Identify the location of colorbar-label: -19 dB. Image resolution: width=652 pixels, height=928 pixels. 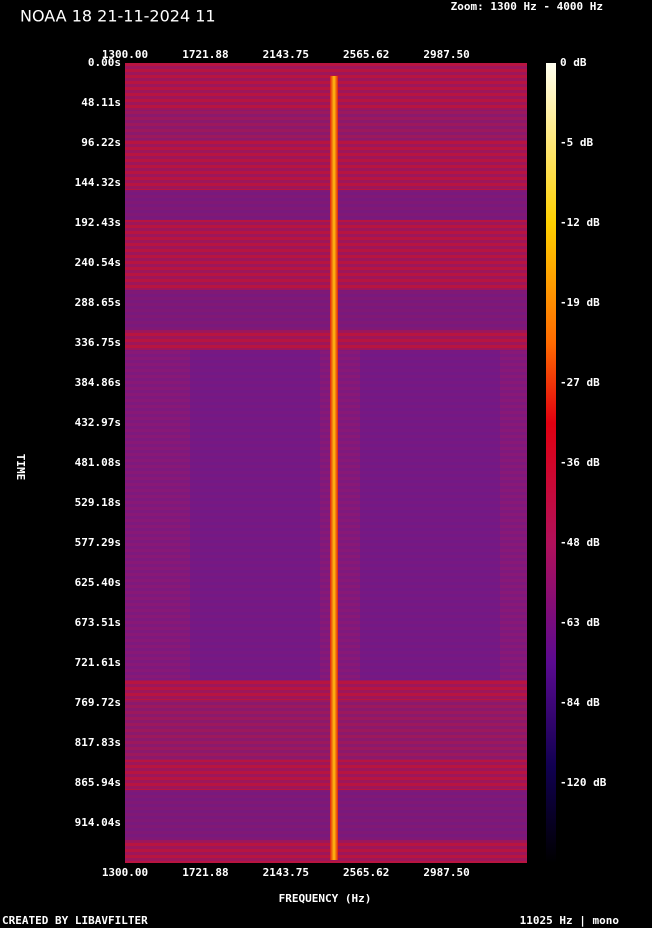
(580, 302).